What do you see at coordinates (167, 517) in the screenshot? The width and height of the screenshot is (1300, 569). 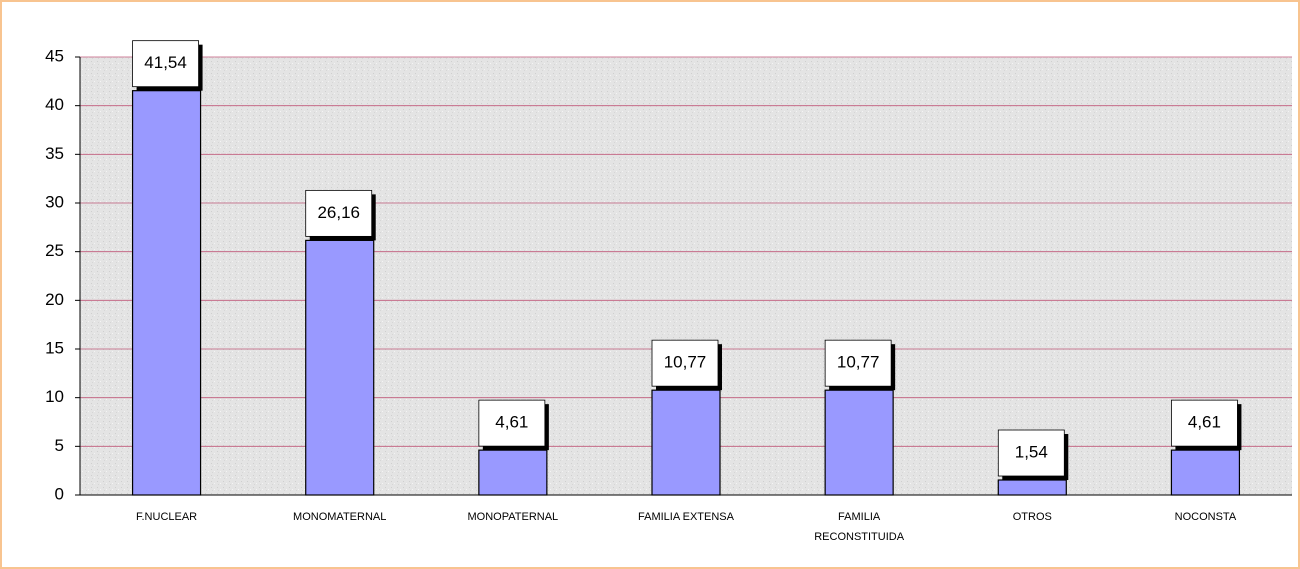 I see `x-tick-label: F.NUCLEAR` at bounding box center [167, 517].